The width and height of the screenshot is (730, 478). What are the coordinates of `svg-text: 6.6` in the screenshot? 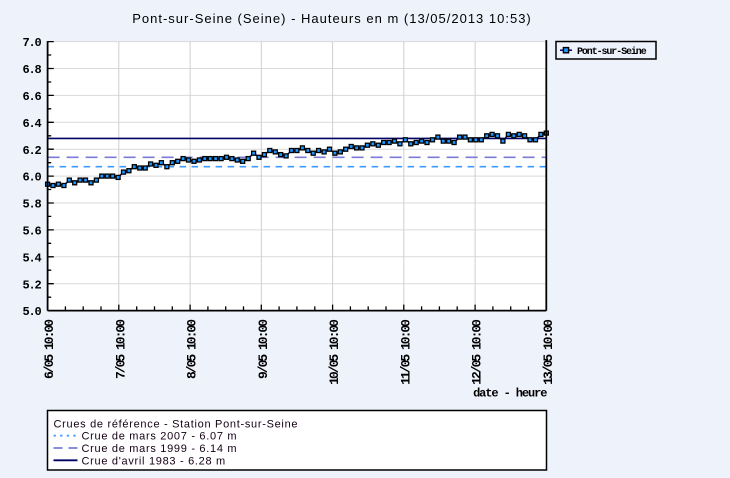 It's located at (31, 97).